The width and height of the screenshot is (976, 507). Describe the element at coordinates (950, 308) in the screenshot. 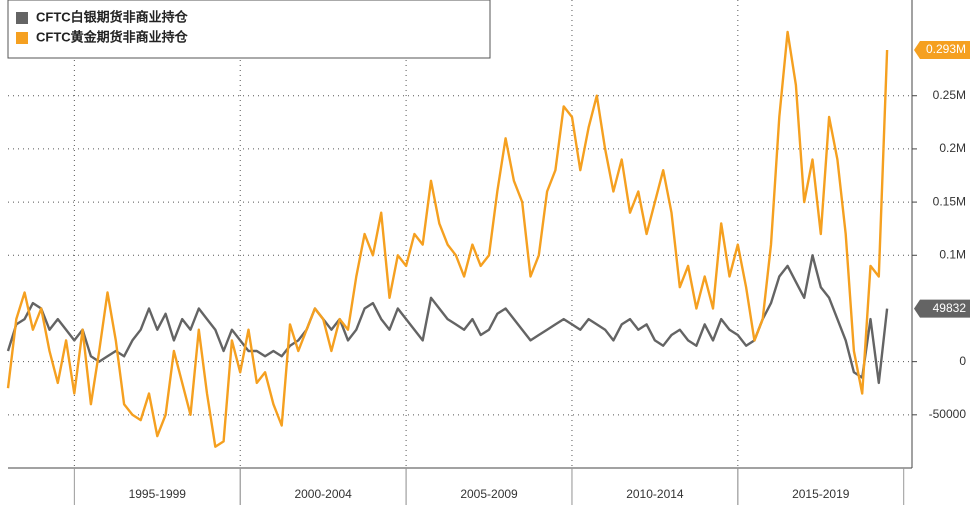

I see `end-label-text: 49832` at that location.